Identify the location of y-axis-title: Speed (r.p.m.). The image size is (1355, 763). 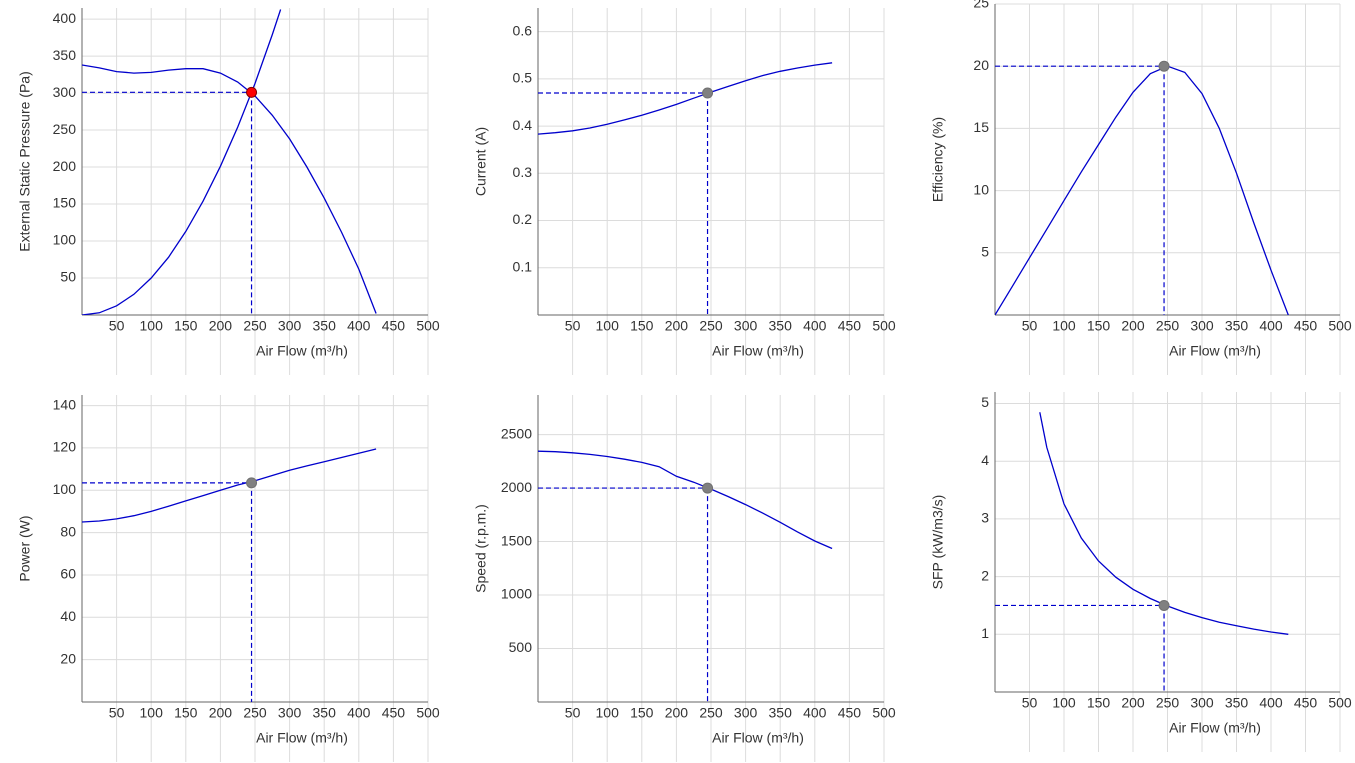
(481, 548).